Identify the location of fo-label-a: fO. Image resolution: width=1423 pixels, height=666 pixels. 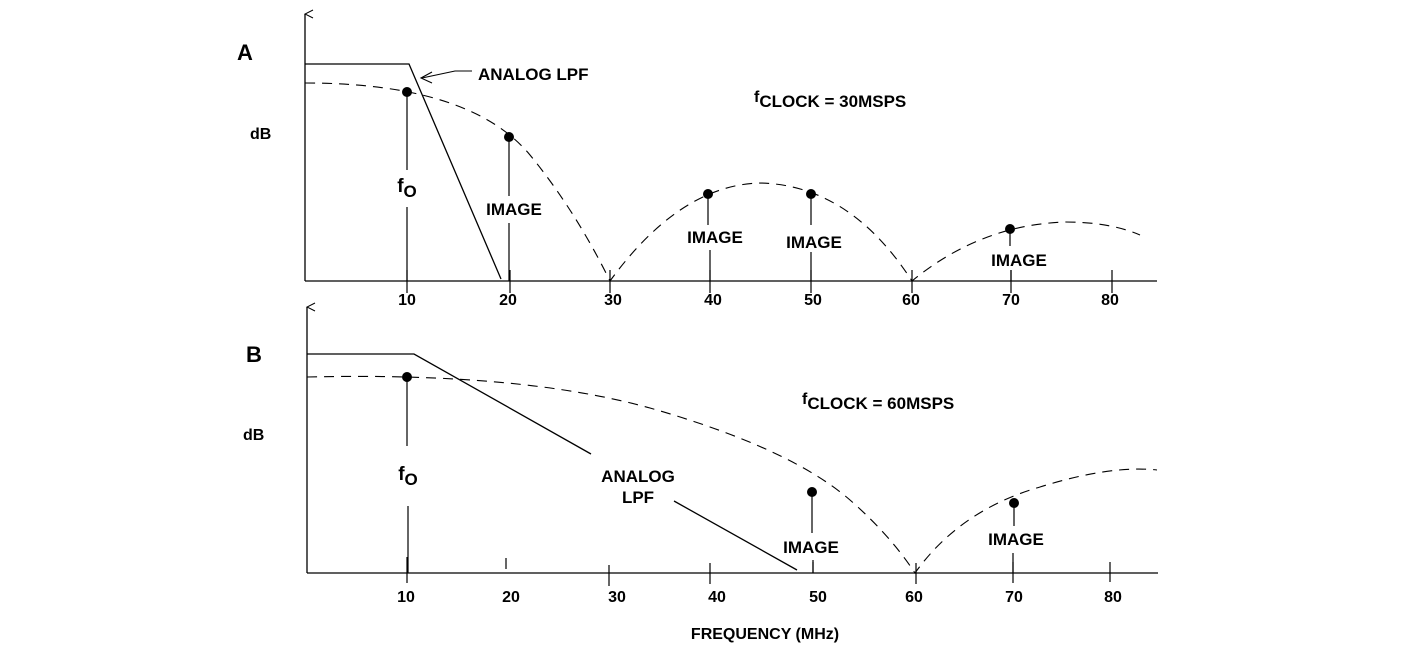
(407, 188).